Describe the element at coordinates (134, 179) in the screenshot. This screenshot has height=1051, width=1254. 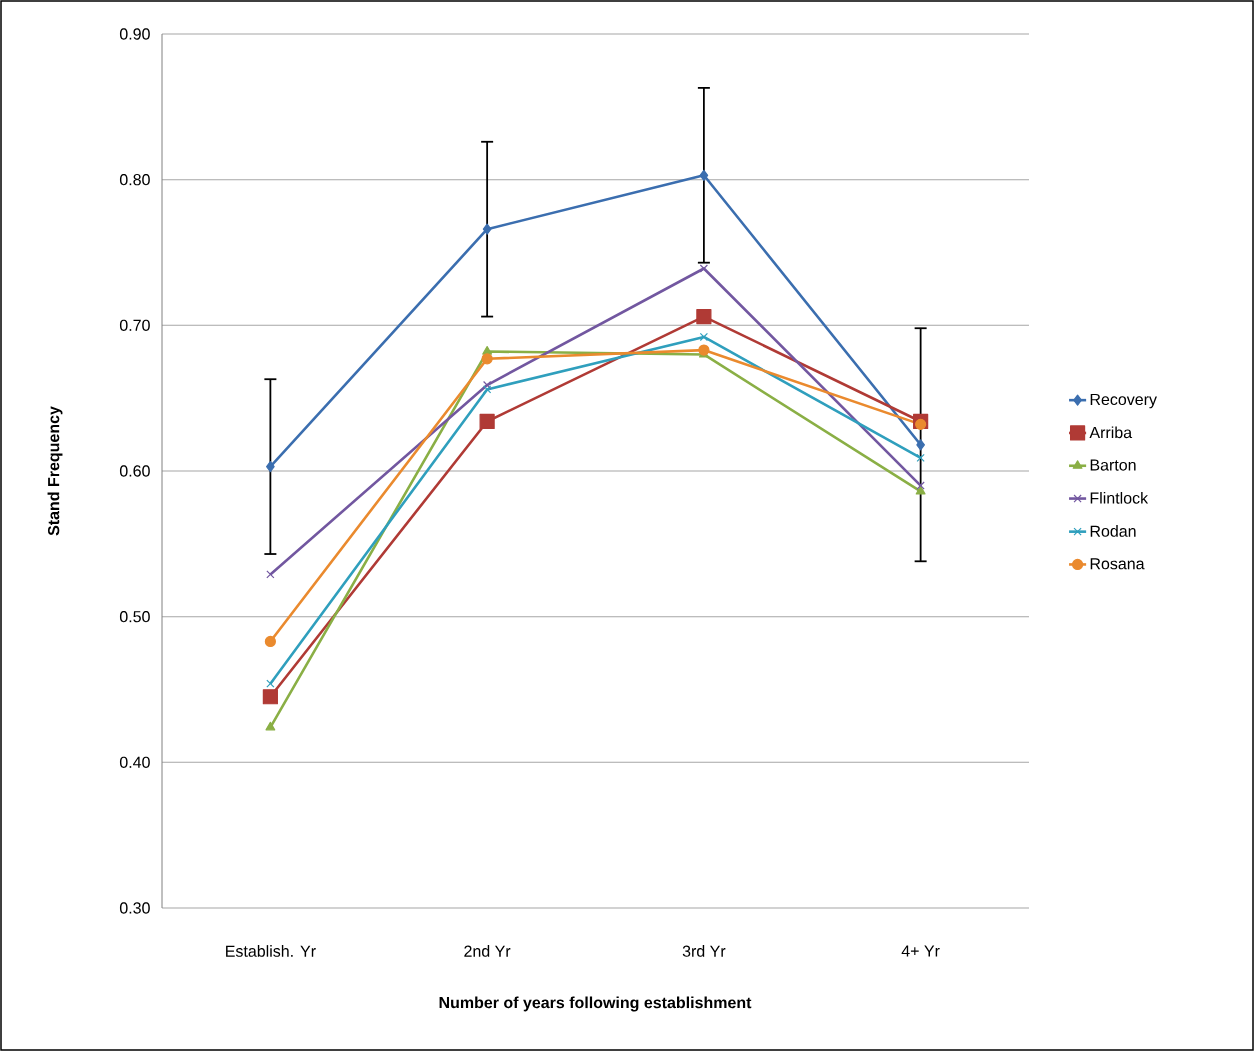
I see `y-tick-label: 0.80` at that location.